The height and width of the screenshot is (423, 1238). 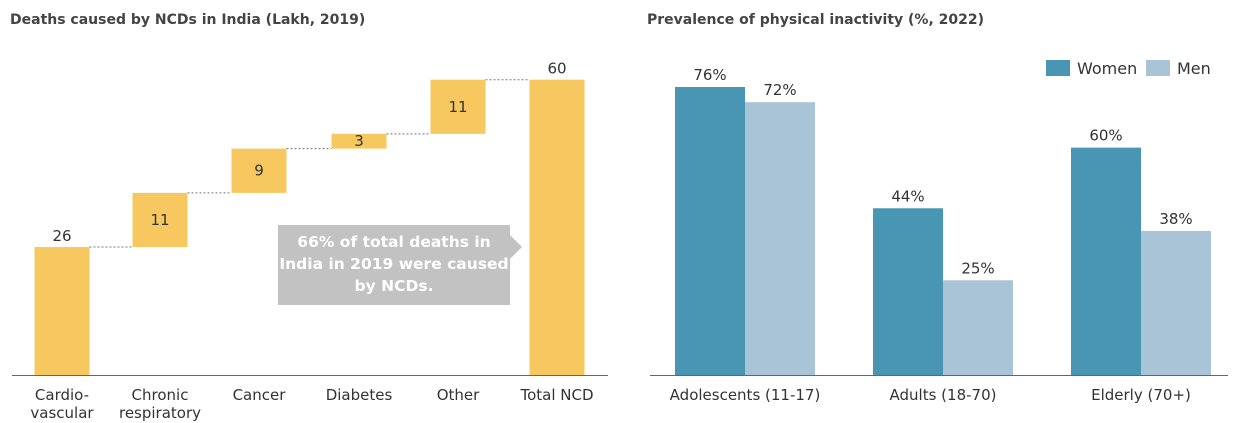 What do you see at coordinates (1175, 219) in the screenshot?
I see `bar-value-label: 38%` at bounding box center [1175, 219].